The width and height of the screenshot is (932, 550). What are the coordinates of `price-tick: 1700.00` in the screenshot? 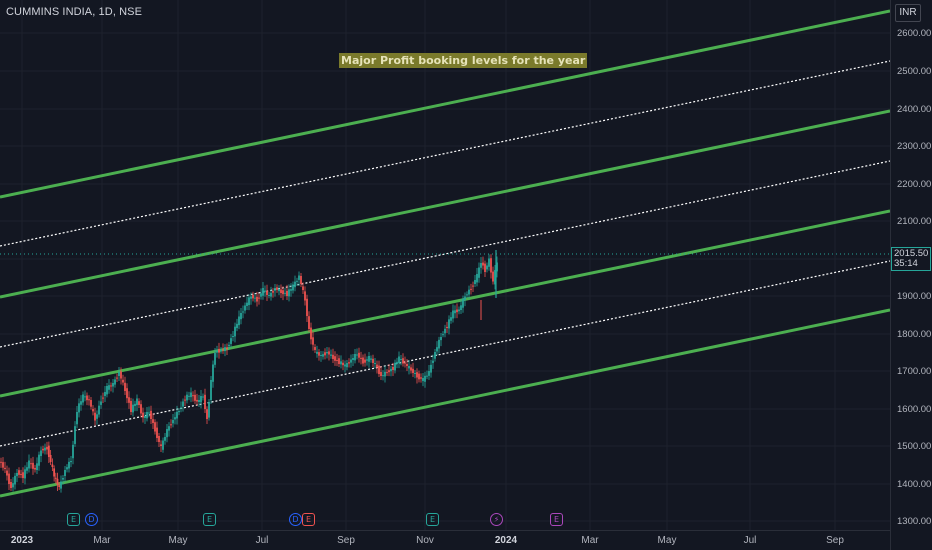 It's located at (914, 371).